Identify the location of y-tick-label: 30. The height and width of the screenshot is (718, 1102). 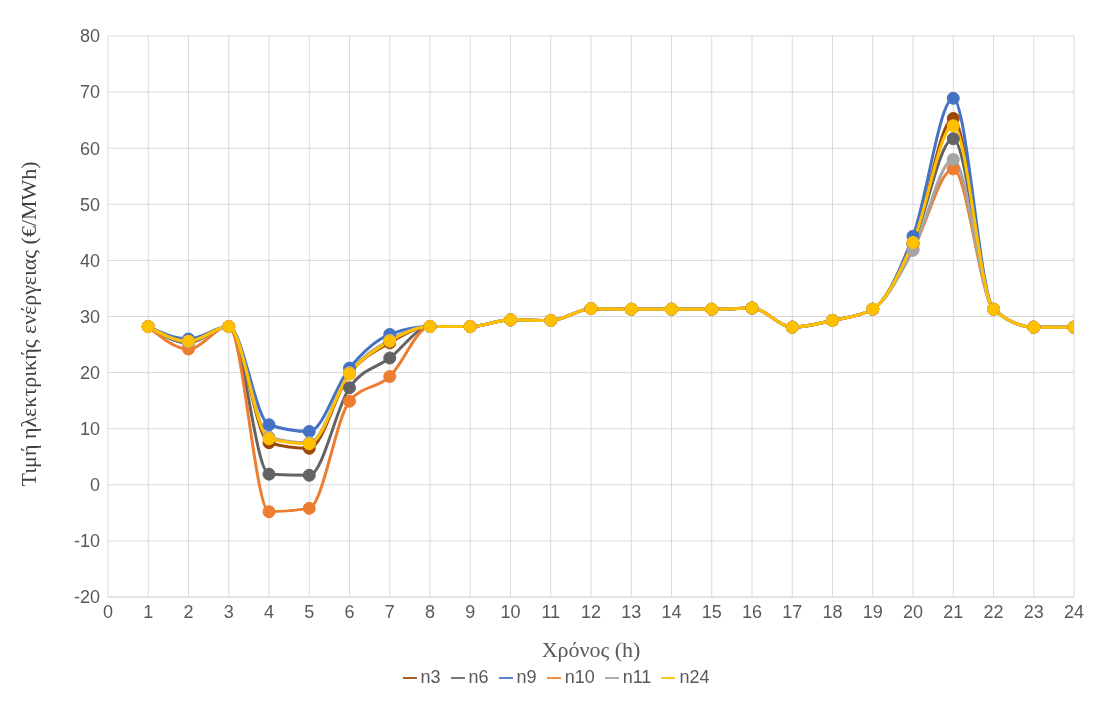
(89, 316).